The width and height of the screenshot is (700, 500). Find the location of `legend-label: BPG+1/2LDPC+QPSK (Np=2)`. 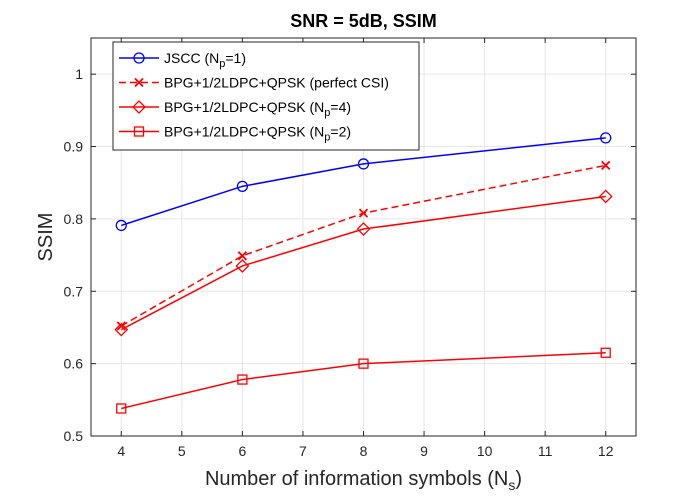

legend-label: BPG+1/2LDPC+QPSK (Np=2) is located at coordinates (257, 134).